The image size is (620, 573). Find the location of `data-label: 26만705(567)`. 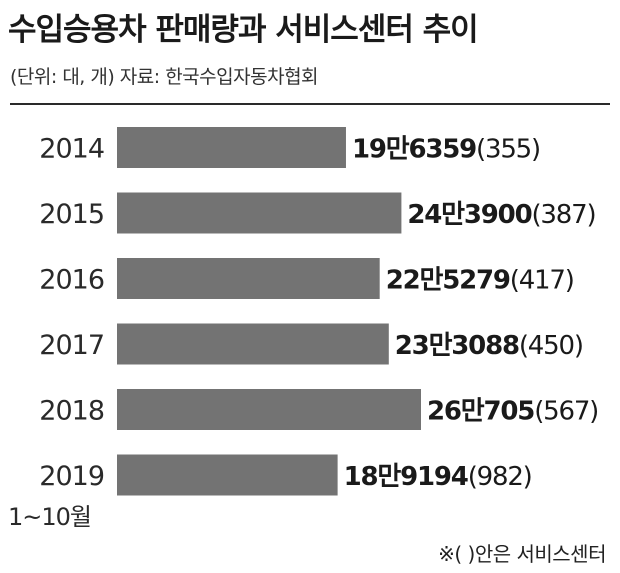

data-label: 26만705(567) is located at coordinates (512, 412).